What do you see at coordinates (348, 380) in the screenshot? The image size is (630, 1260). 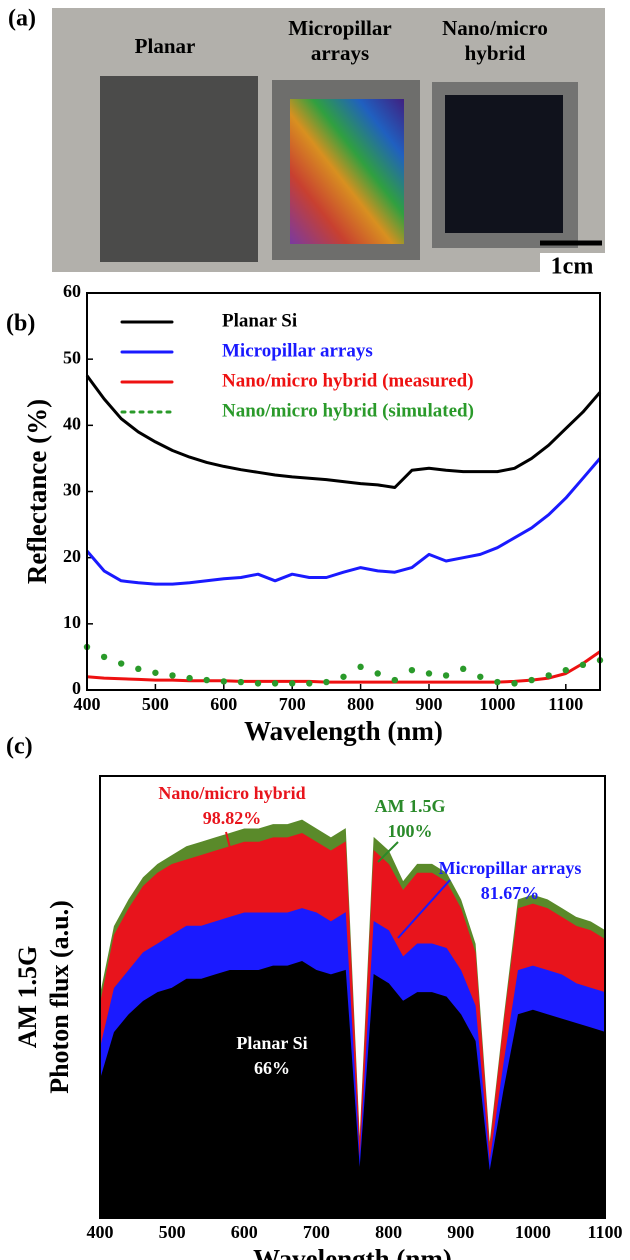 I see `legend-label: Nano/micro hybrid (measured)` at bounding box center [348, 380].